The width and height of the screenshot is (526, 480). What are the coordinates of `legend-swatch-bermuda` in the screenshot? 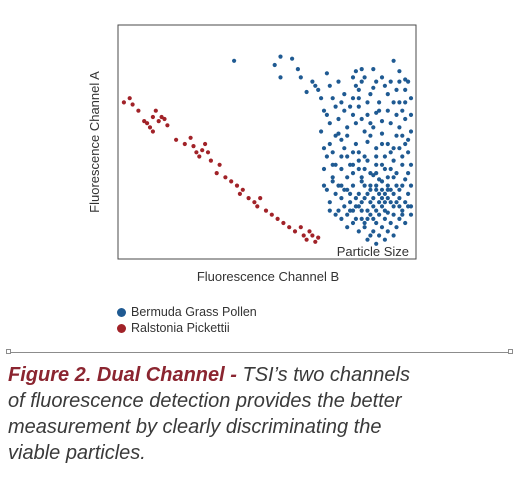 It's located at (121, 312).